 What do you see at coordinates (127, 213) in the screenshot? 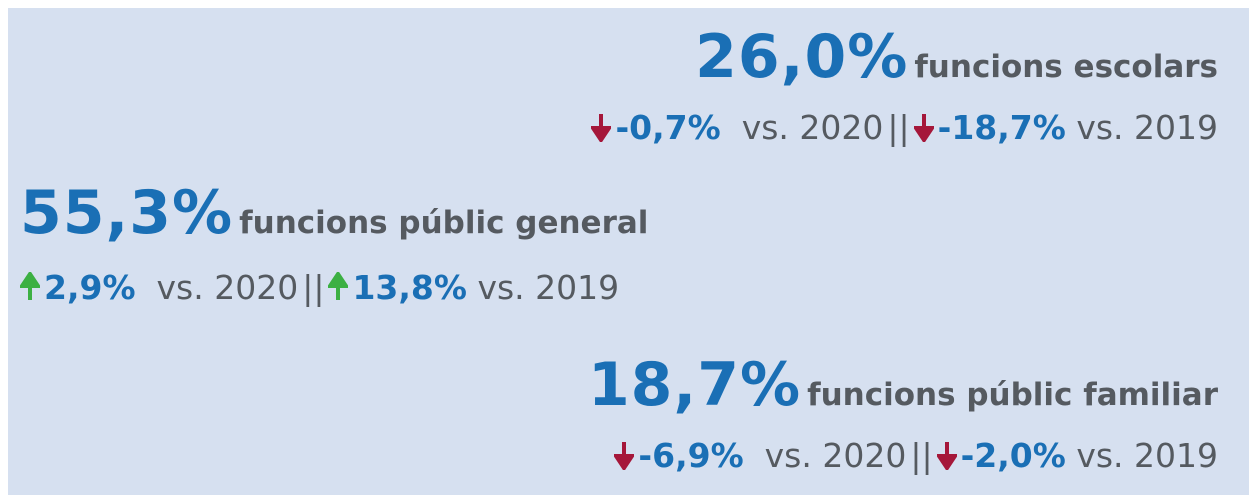
I see `kpi-value: 55,3%` at bounding box center [127, 213].